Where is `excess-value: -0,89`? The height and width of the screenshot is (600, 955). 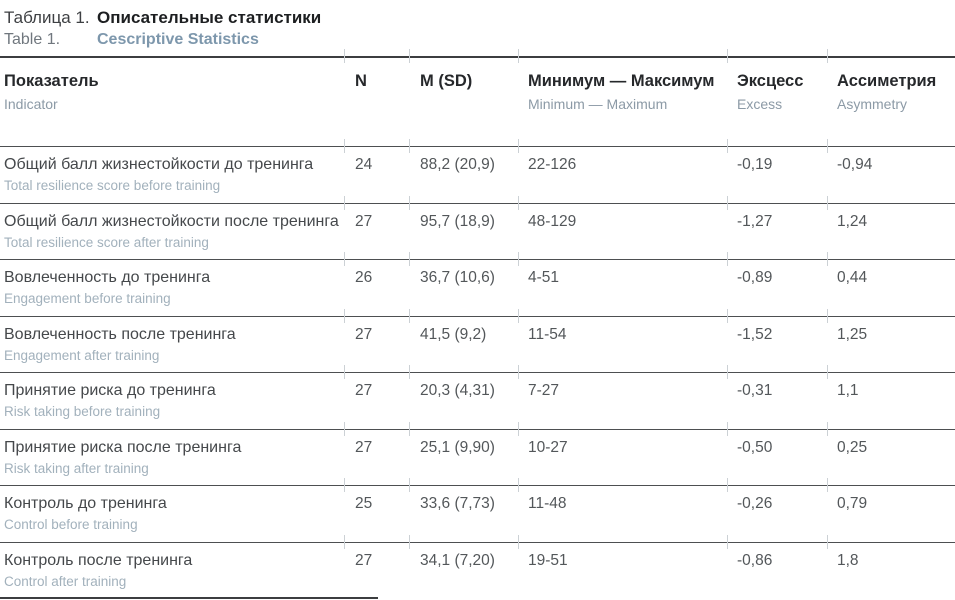
excess-value: -0,89 is located at coordinates (755, 277).